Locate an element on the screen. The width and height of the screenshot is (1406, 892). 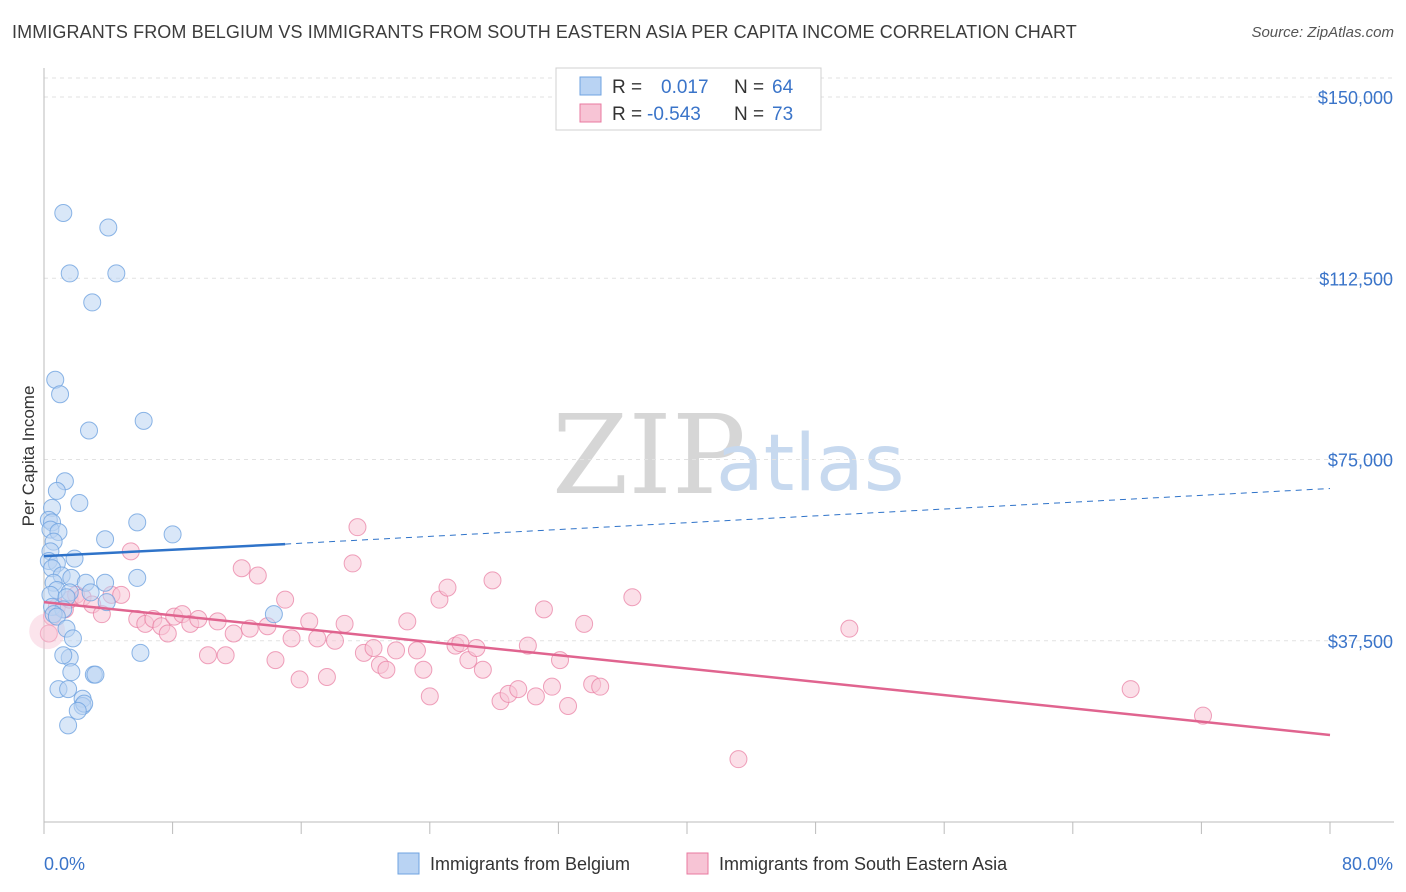
trend-line-belgium-extension is located at coordinates (808, 516).